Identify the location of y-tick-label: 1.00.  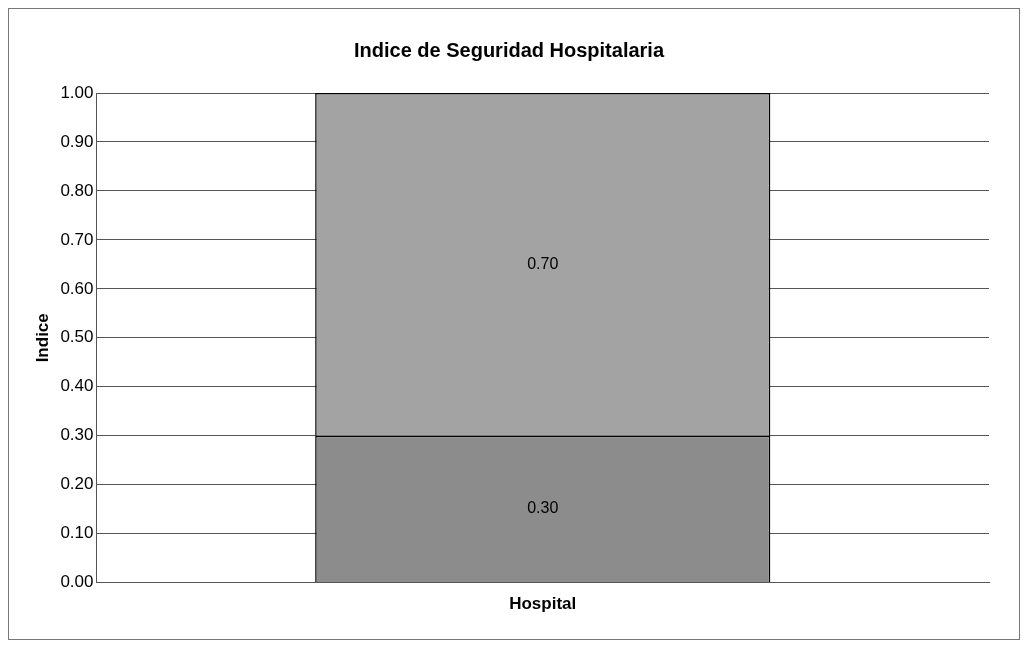
(77, 92).